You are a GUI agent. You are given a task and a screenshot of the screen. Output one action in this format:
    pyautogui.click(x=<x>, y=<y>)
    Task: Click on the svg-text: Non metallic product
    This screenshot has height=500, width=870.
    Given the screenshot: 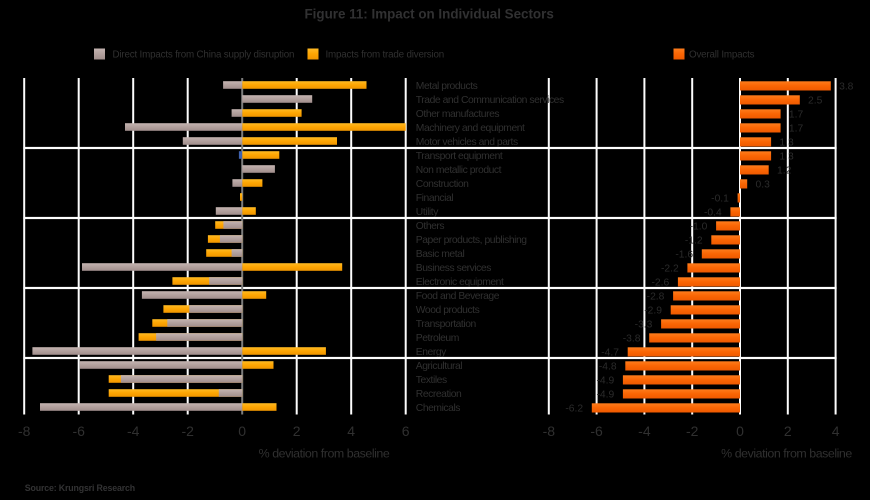 What is the action you would take?
    pyautogui.click(x=459, y=170)
    